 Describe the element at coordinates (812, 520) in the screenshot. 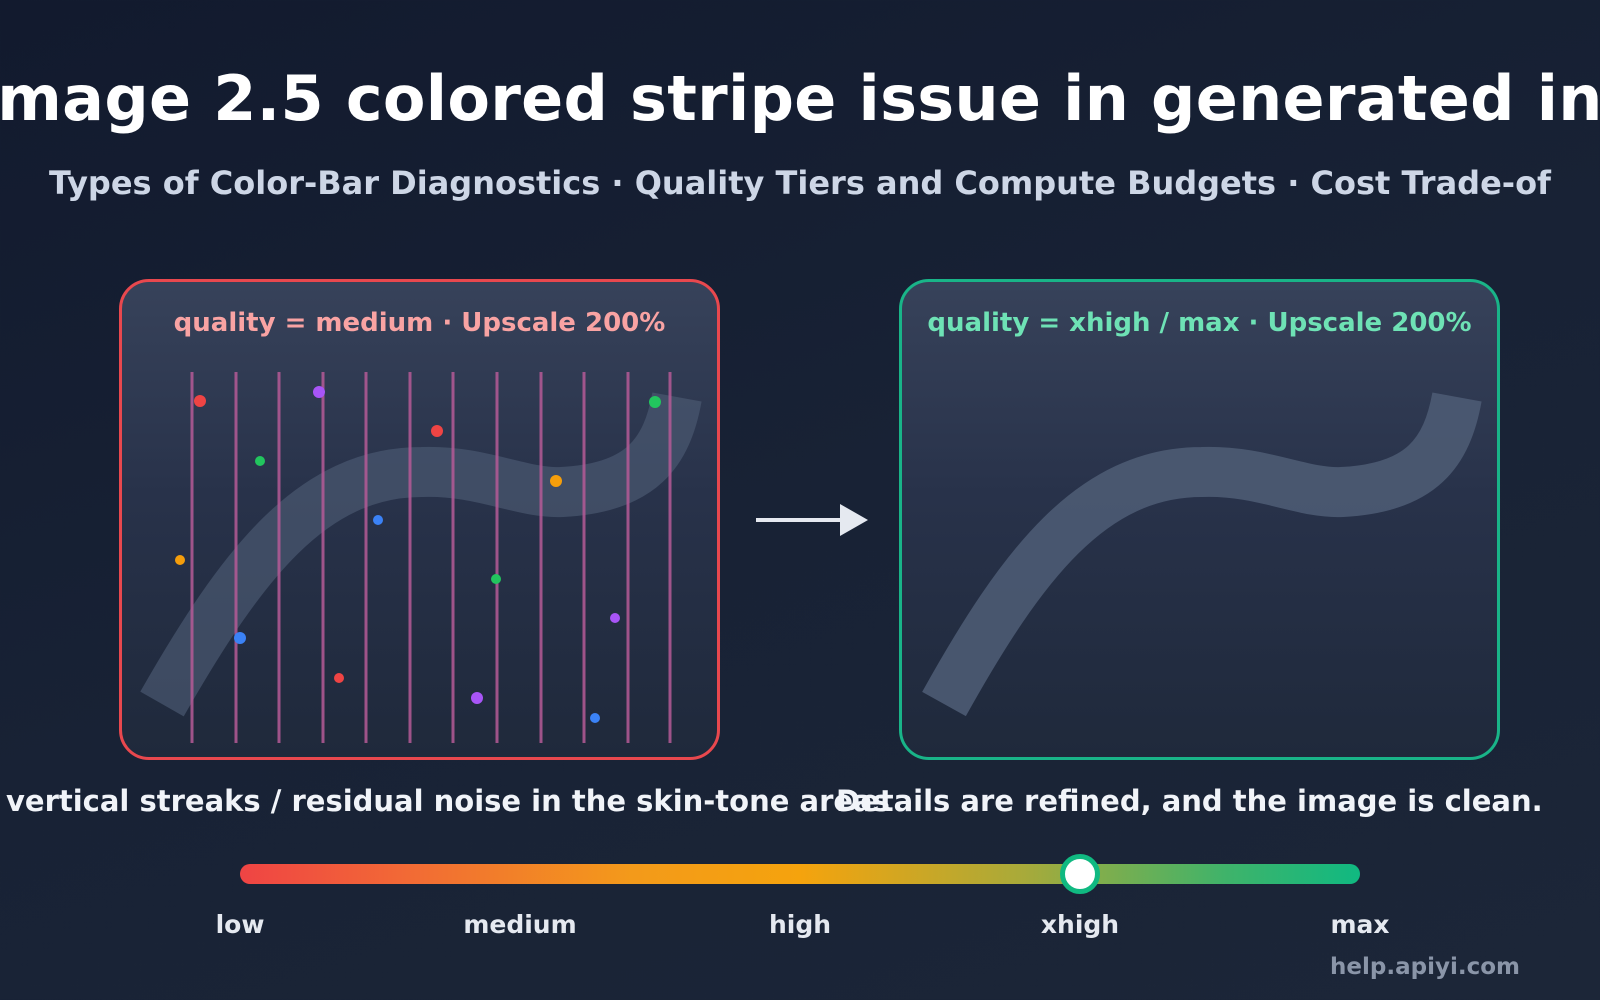

I see `right-arrow-icon` at that location.